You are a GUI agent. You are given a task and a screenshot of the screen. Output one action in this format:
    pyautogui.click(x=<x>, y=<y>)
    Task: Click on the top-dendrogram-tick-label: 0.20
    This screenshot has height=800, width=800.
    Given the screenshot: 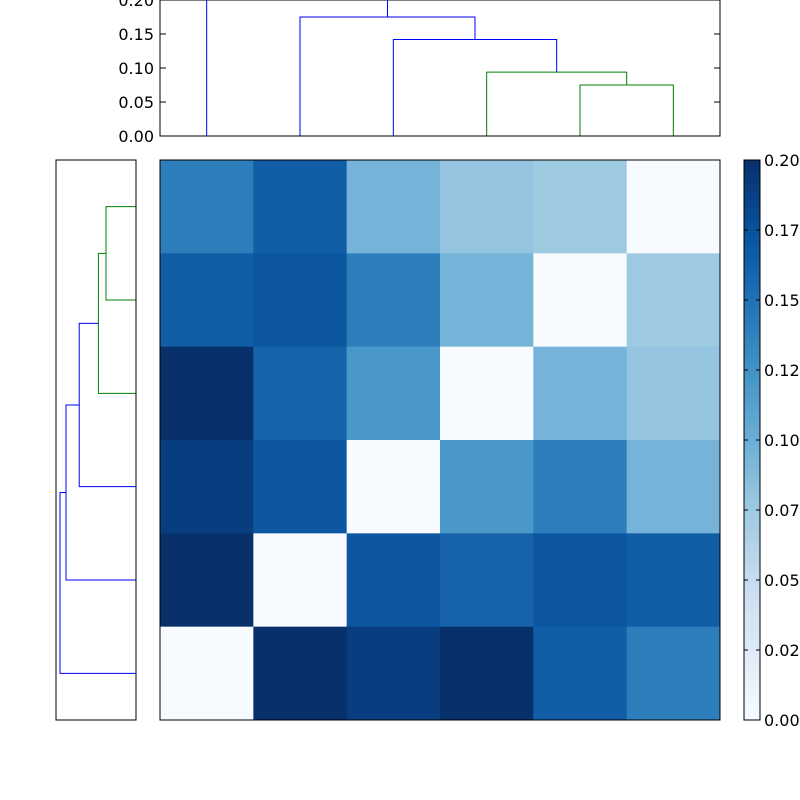 What is the action you would take?
    pyautogui.click(x=136, y=5)
    